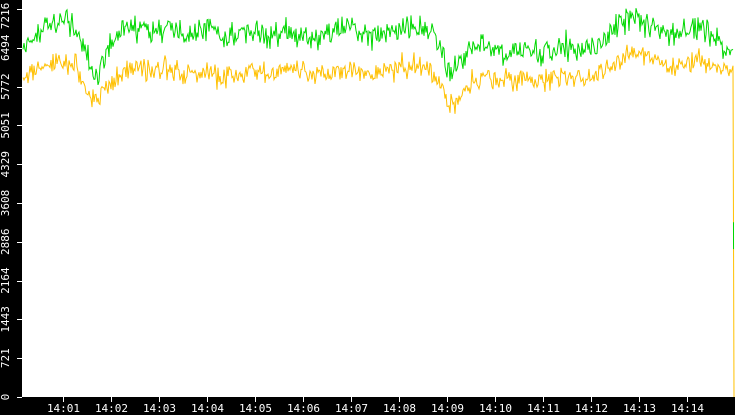 The width and height of the screenshot is (735, 415). I want to click on x-axis-label: 14:08, so click(399, 408).